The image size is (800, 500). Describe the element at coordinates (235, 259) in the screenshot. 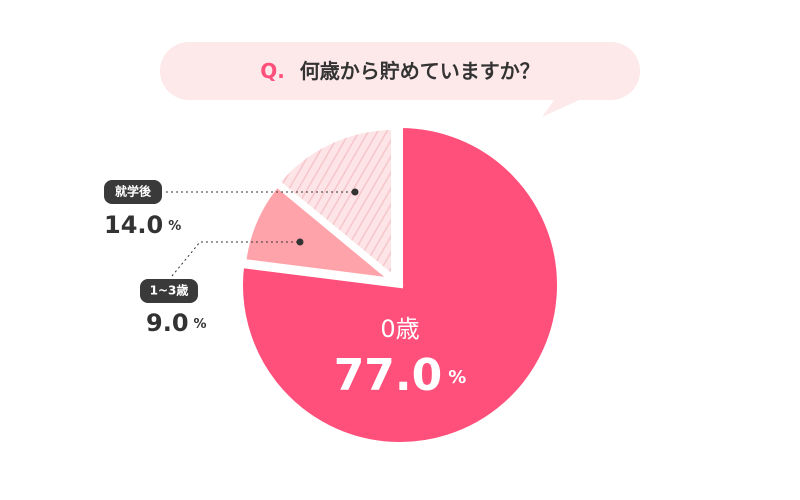

I see `leader-line` at that location.